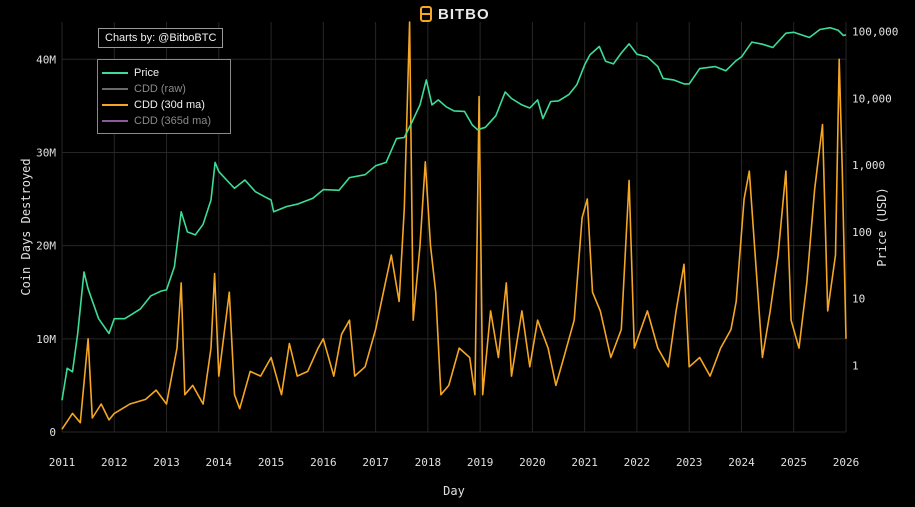 The width and height of the screenshot is (915, 507). I want to click on y-left-tick-label: 10M, so click(46, 339).